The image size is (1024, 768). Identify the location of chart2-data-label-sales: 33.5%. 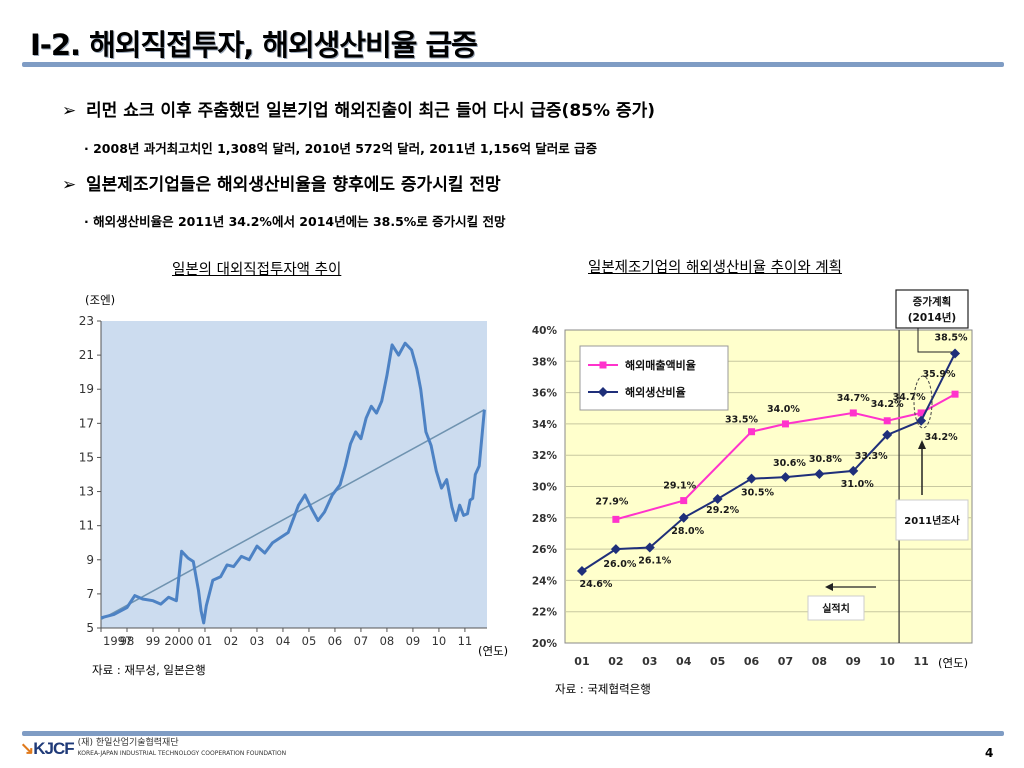
(741, 420).